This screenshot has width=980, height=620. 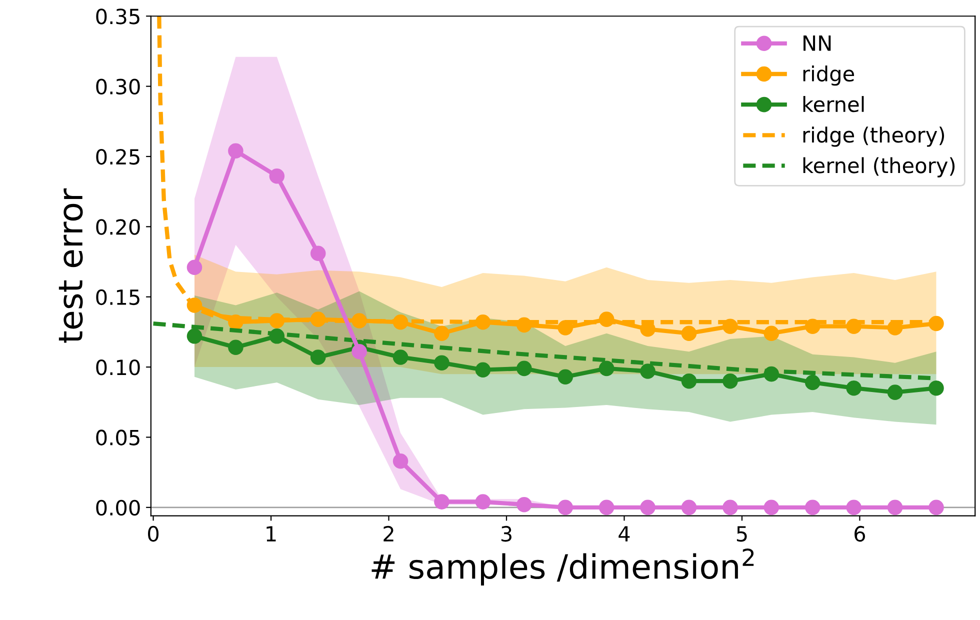 I want to click on x-tick-label: 6, so click(x=860, y=534).